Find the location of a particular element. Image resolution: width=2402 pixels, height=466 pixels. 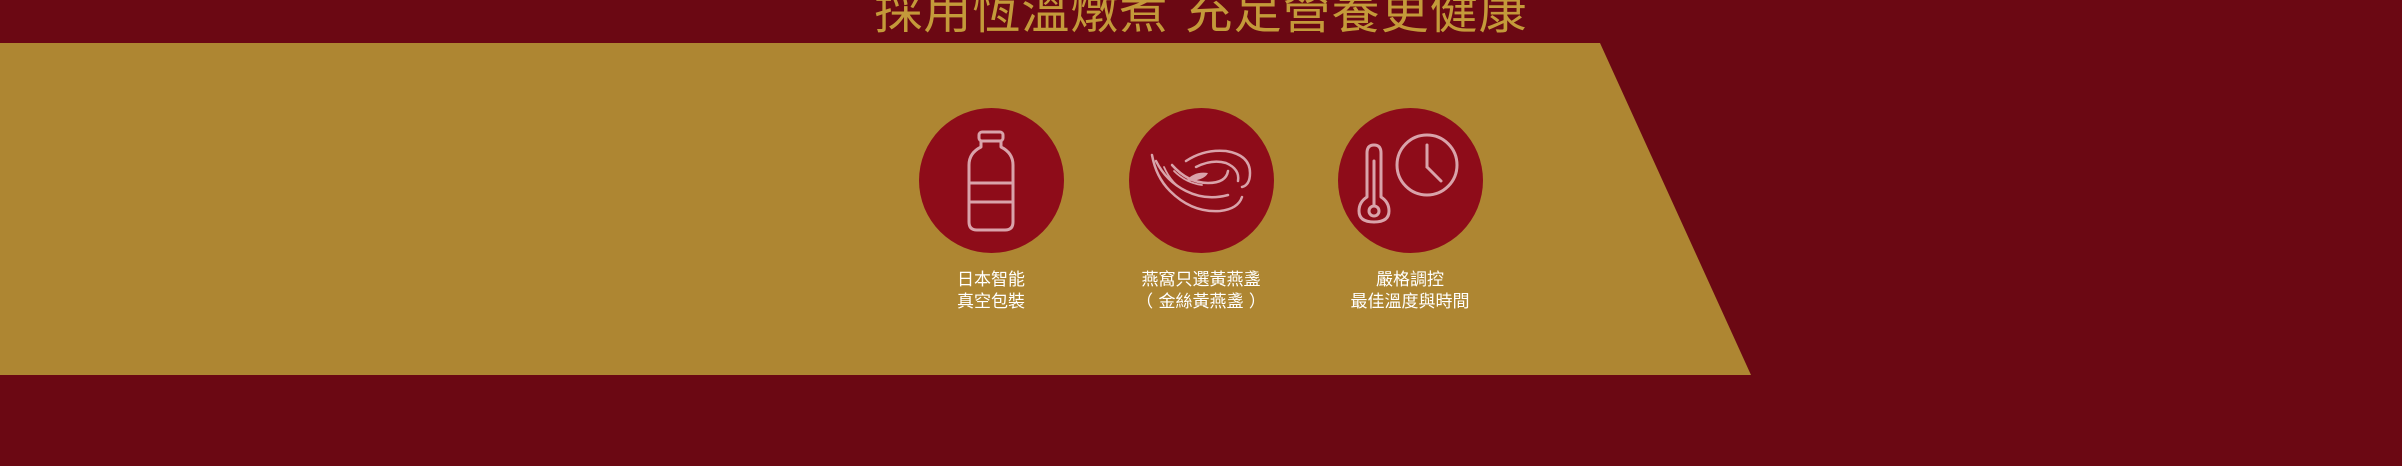

bottle-icon is located at coordinates (991, 180).